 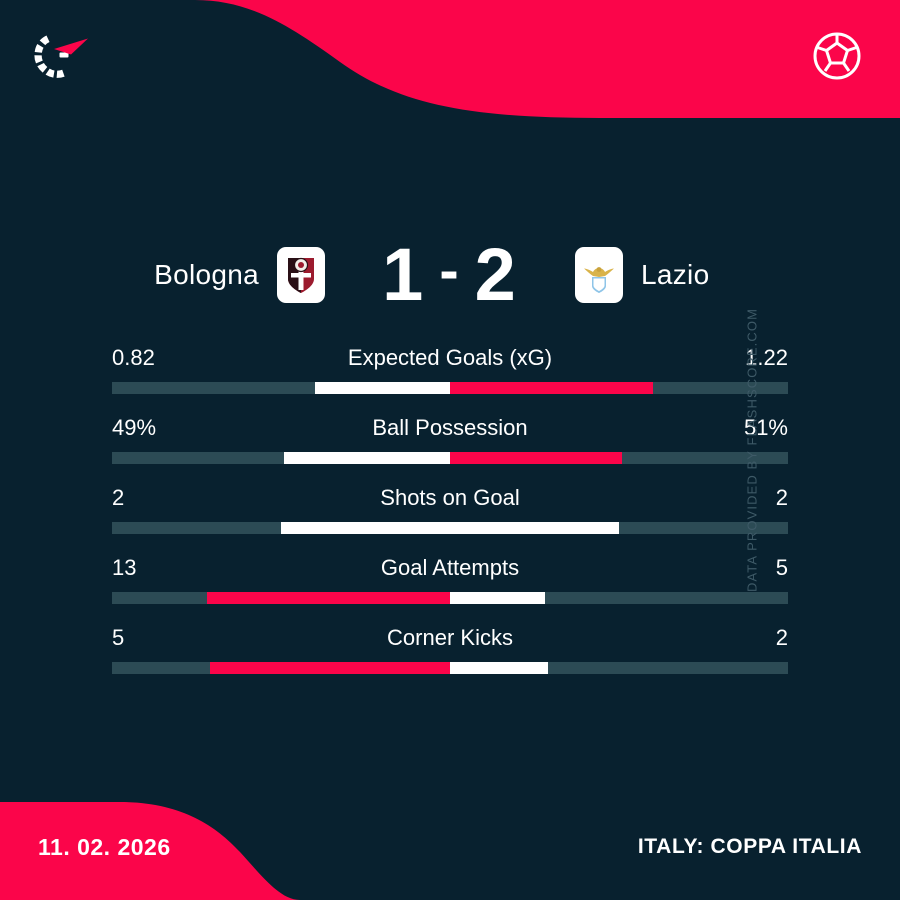 What do you see at coordinates (61, 56) in the screenshot?
I see `flashscore-logo-icon` at bounding box center [61, 56].